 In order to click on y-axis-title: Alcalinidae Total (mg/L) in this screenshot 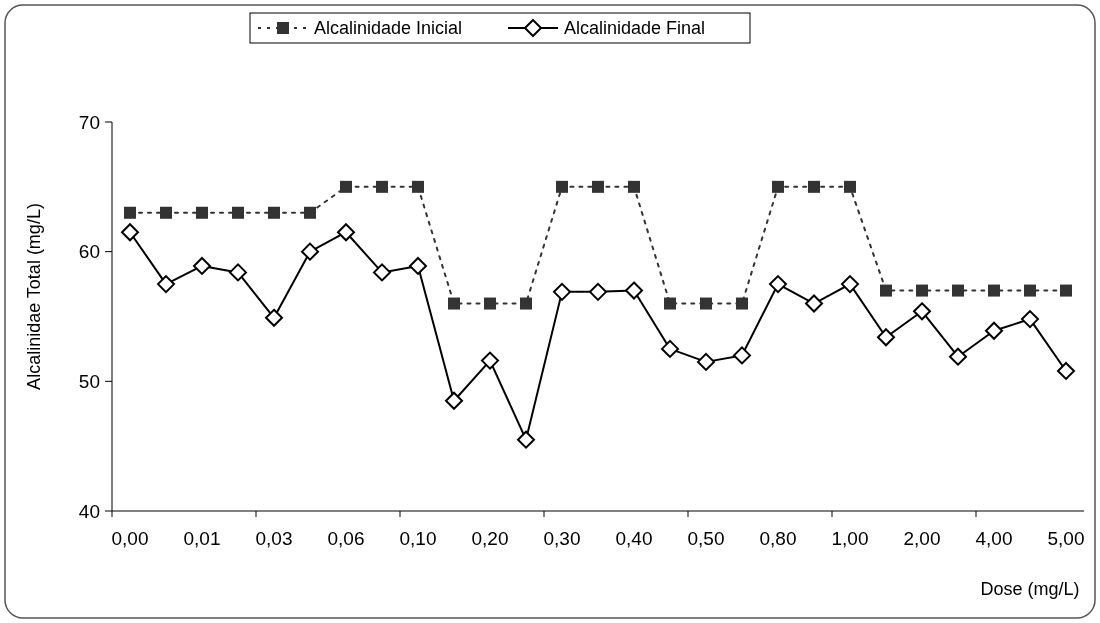, I will do `click(34, 296)`.